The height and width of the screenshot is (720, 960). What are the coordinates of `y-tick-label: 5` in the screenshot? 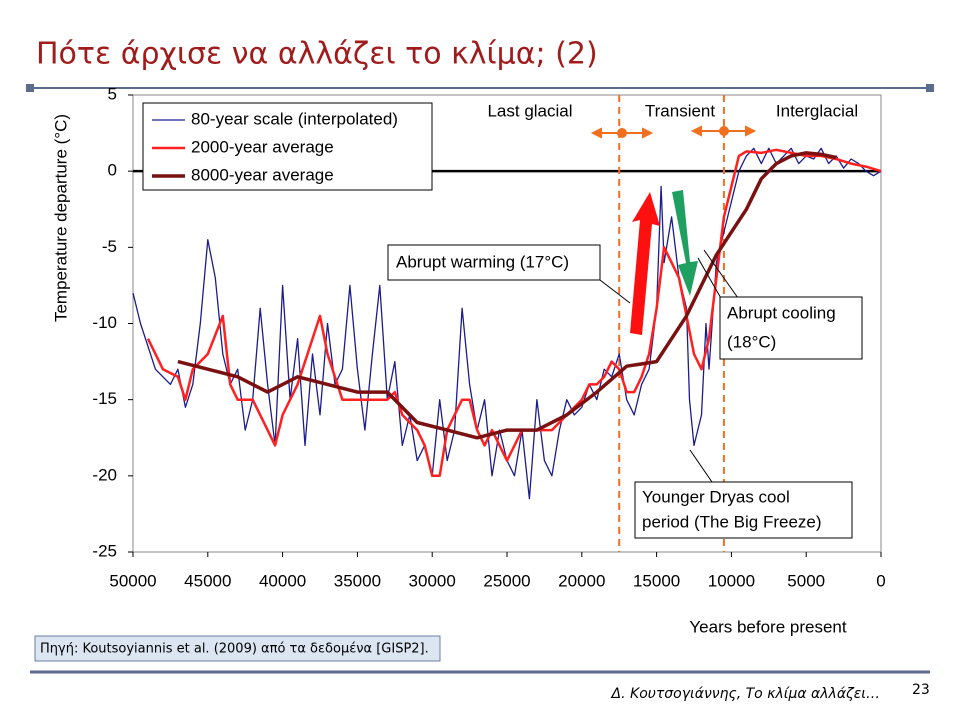 It's located at (112, 93).